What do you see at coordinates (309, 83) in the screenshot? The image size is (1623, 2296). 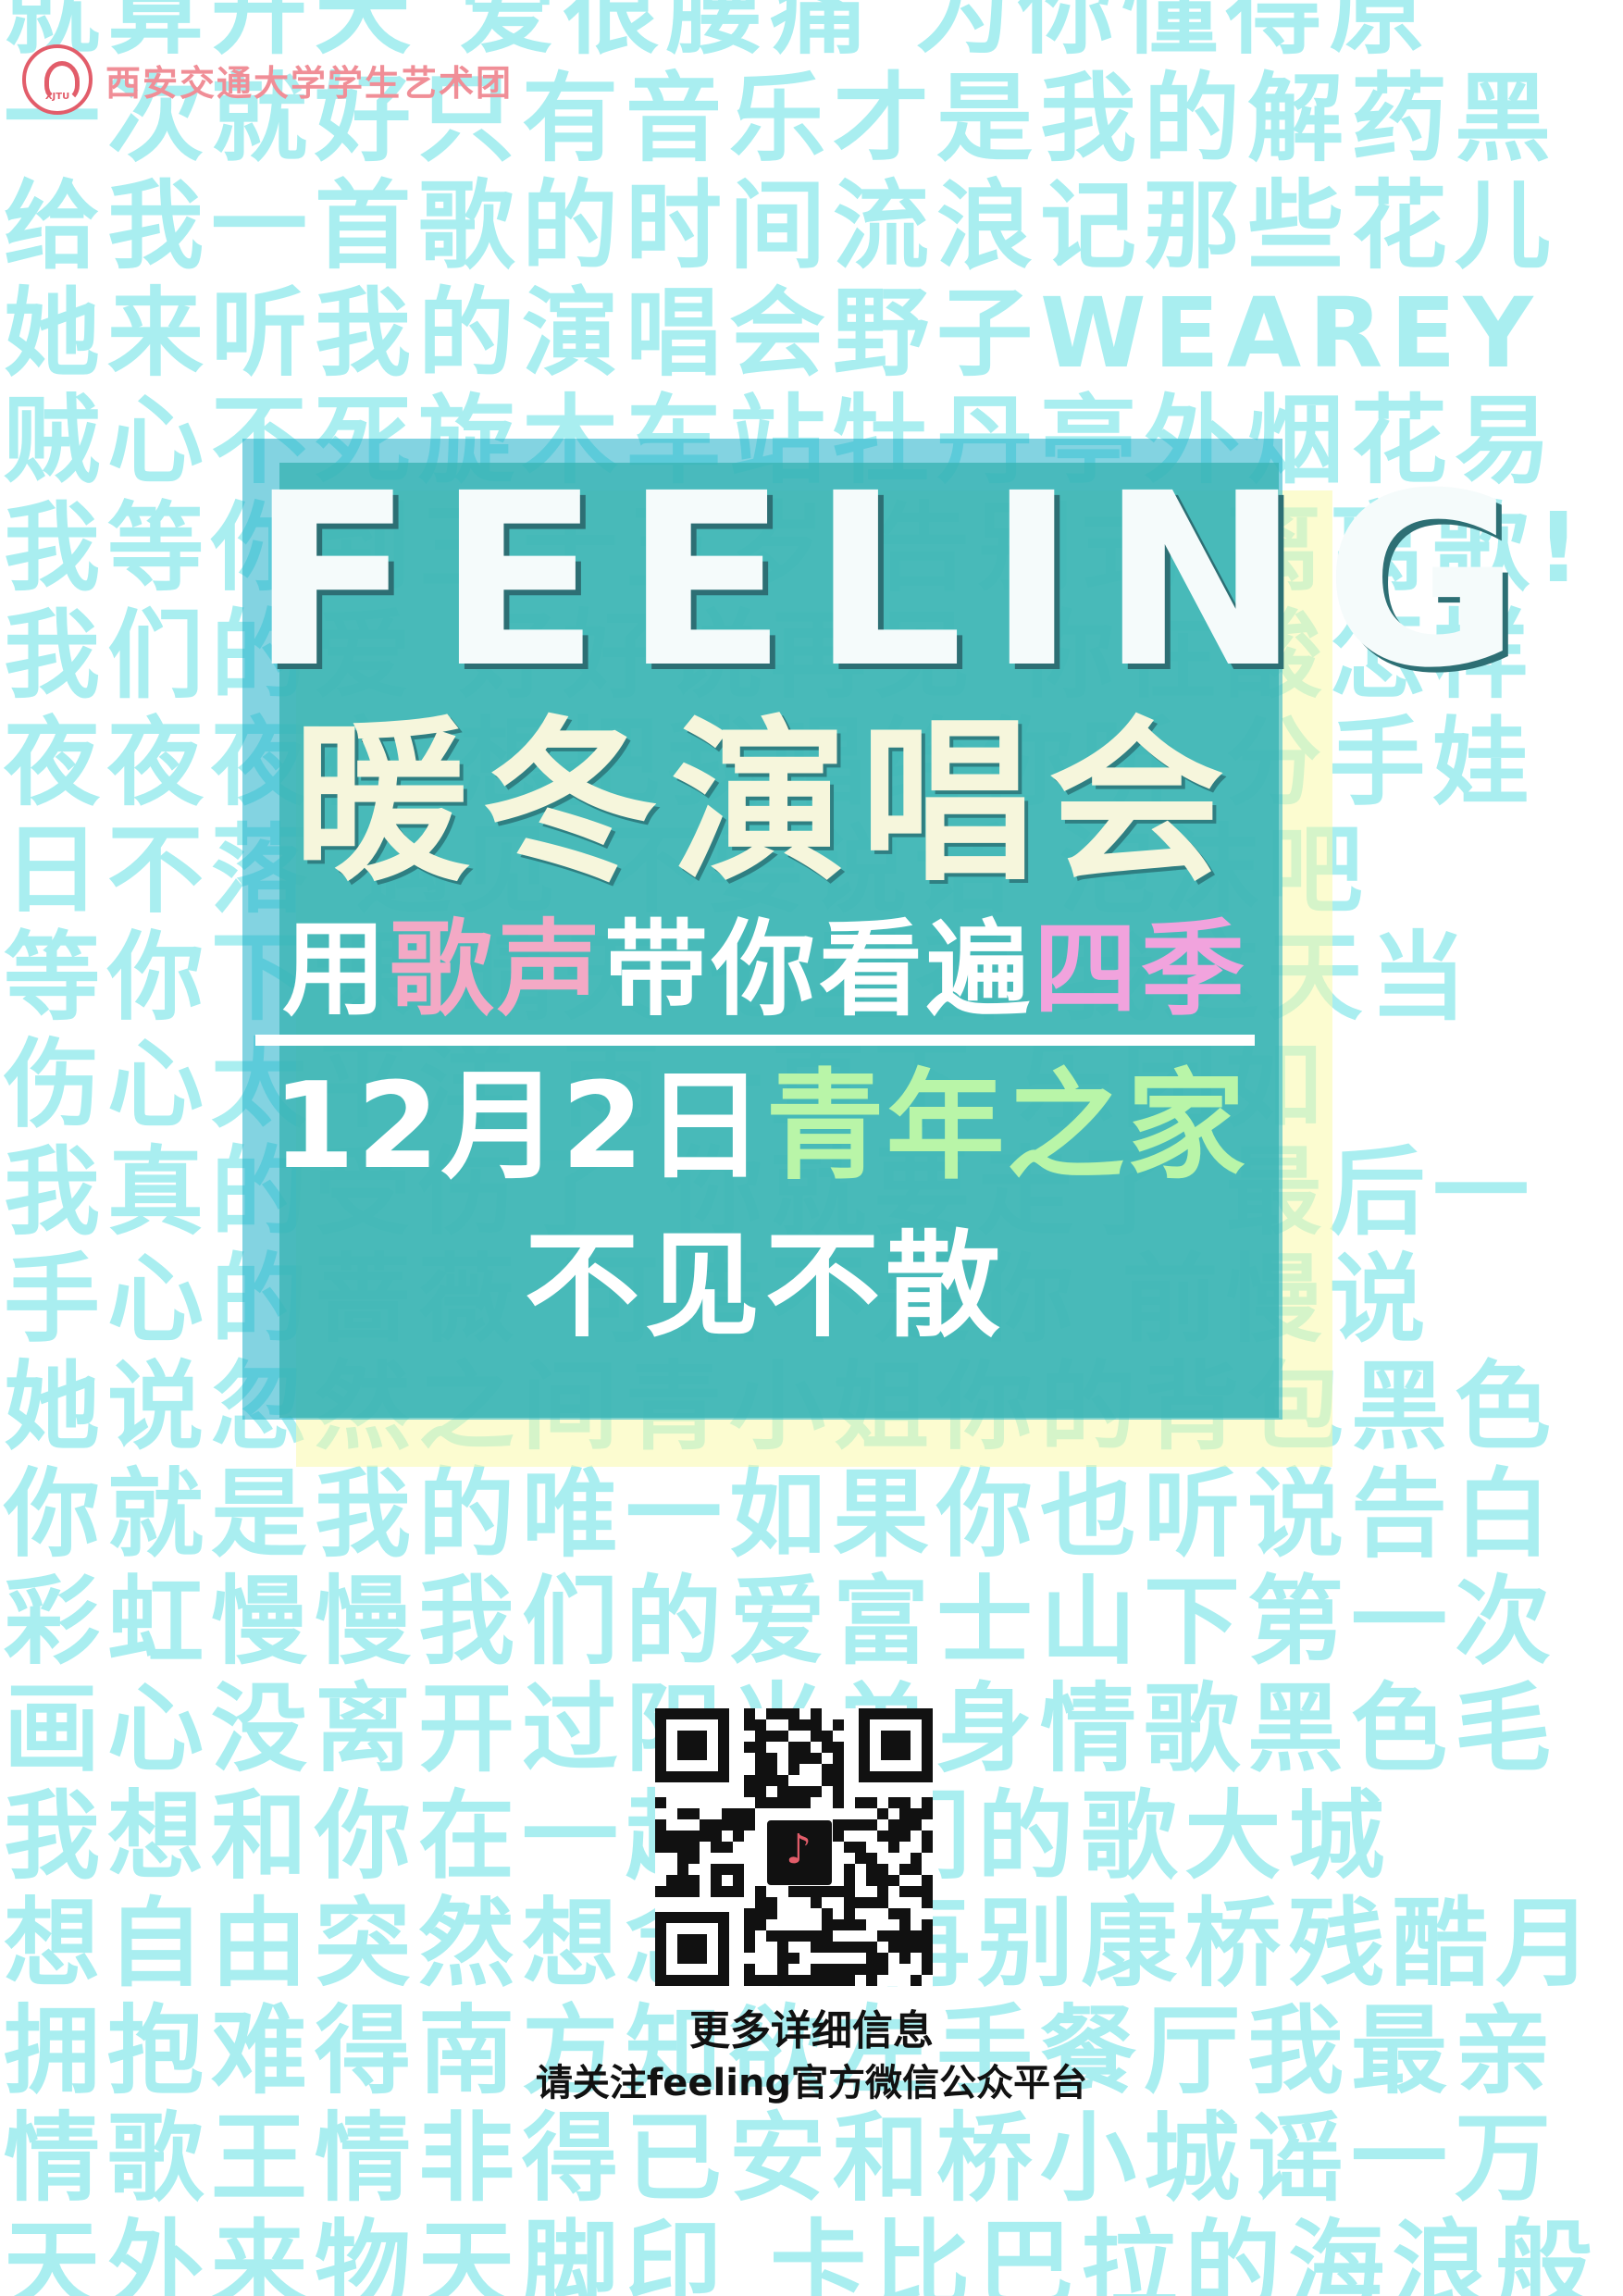 I see `org-name: 西安交通大学学生艺术团` at bounding box center [309, 83].